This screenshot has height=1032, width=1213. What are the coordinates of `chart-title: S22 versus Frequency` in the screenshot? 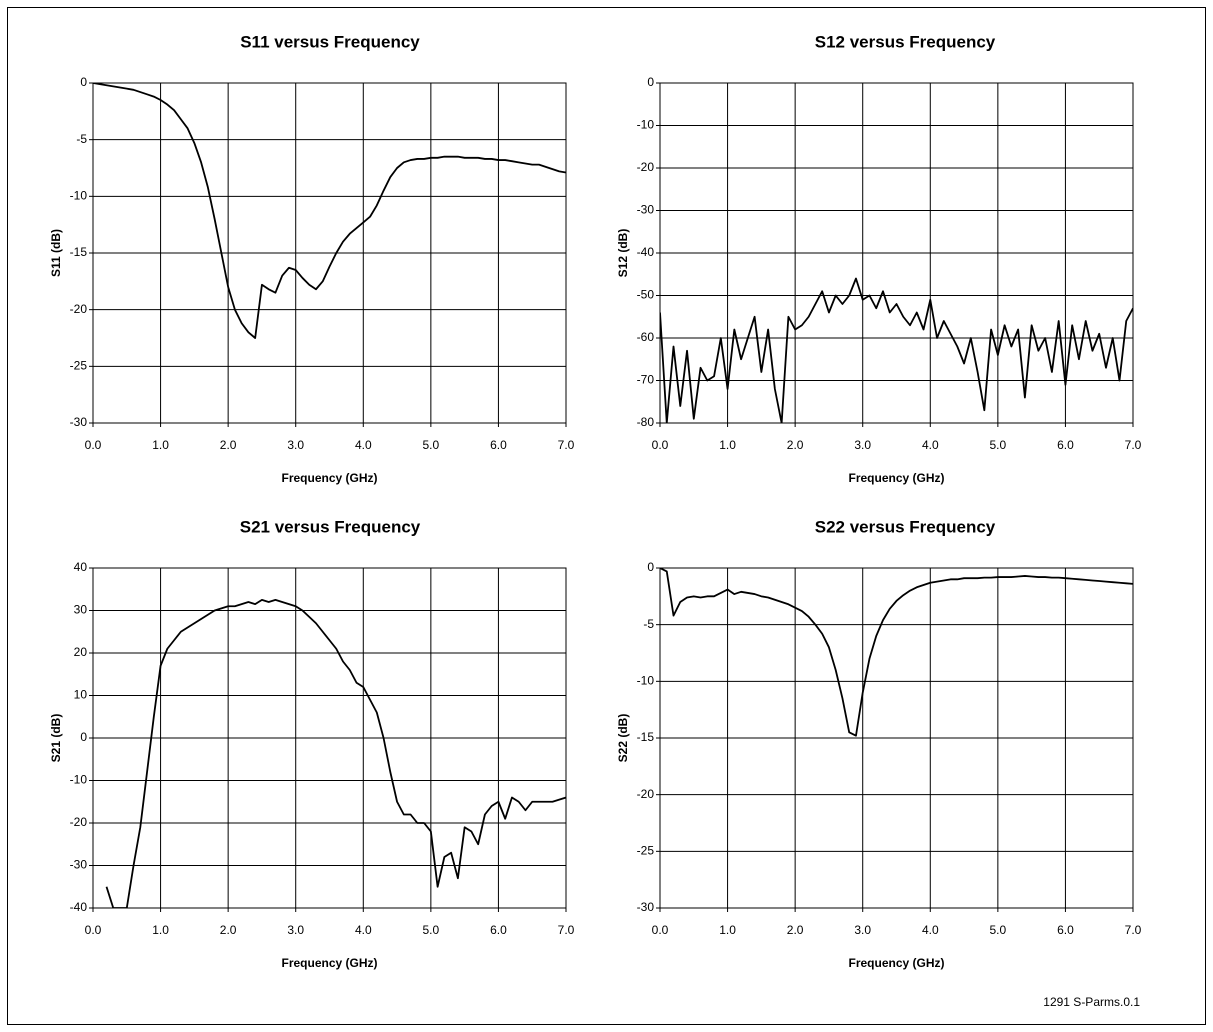 It's located at (905, 526).